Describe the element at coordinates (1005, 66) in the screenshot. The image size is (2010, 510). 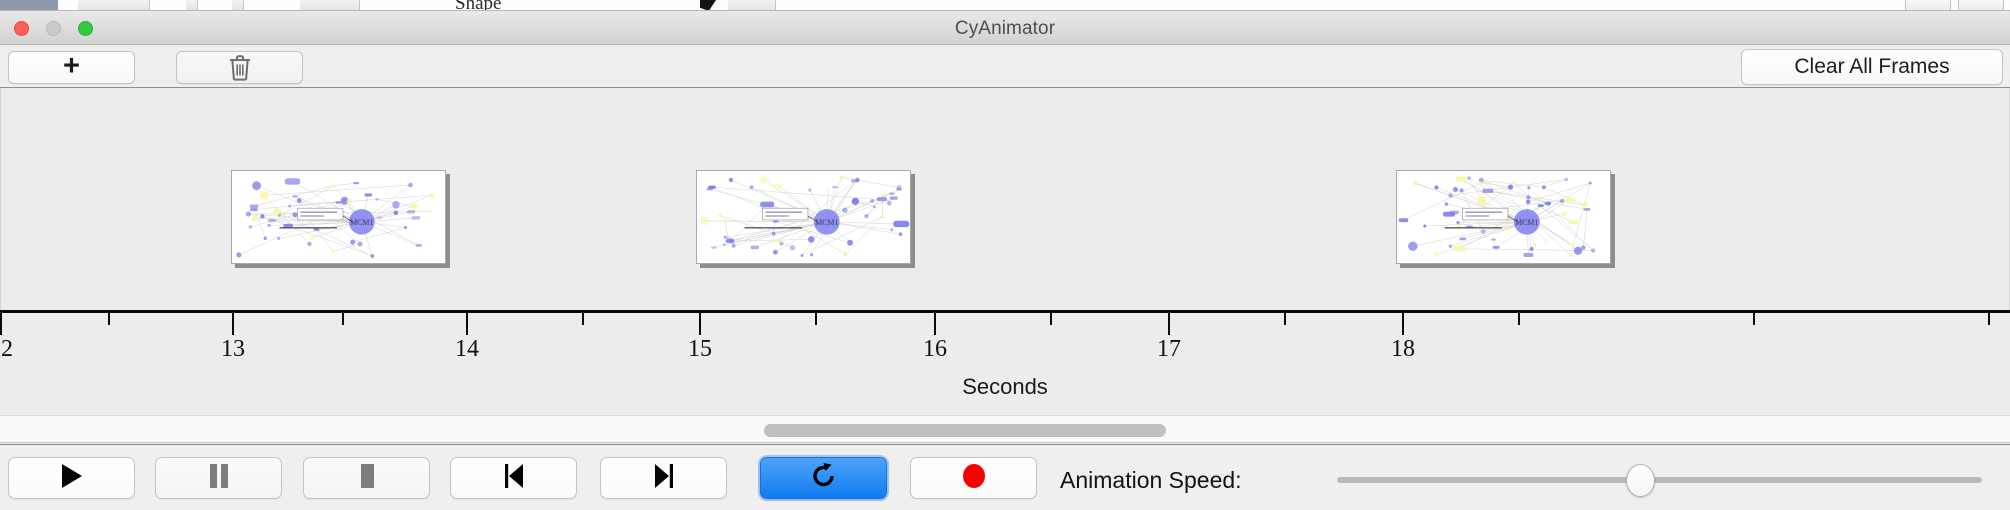
I see `toolbar: + Clear All Frames` at that location.